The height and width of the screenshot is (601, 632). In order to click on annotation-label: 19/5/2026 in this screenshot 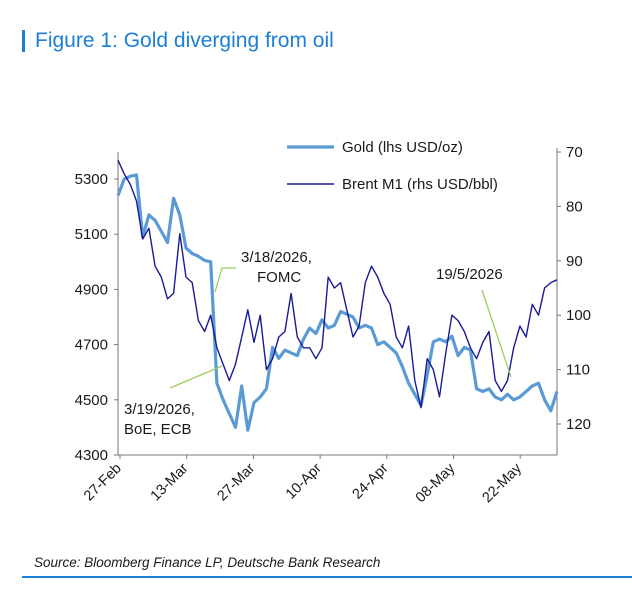, I will do `click(469, 274)`.